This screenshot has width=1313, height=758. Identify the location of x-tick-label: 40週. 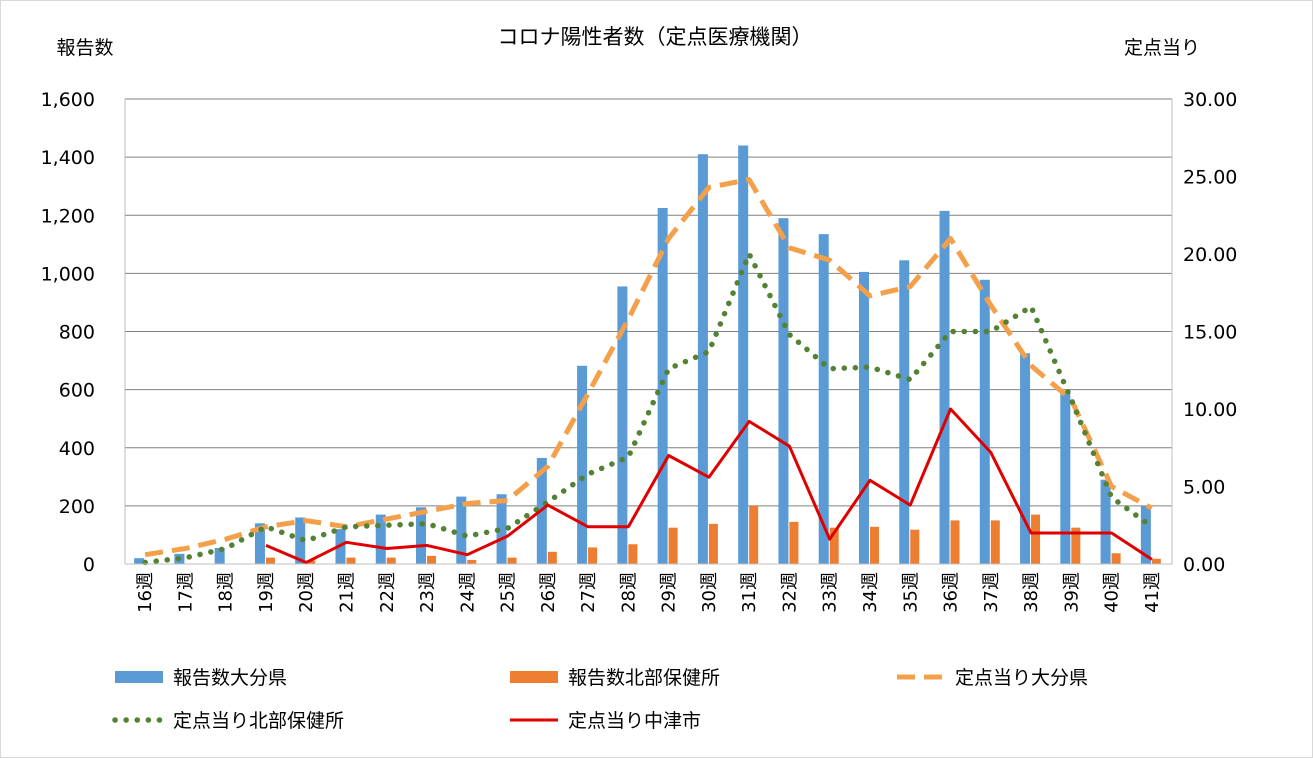
(1112, 592).